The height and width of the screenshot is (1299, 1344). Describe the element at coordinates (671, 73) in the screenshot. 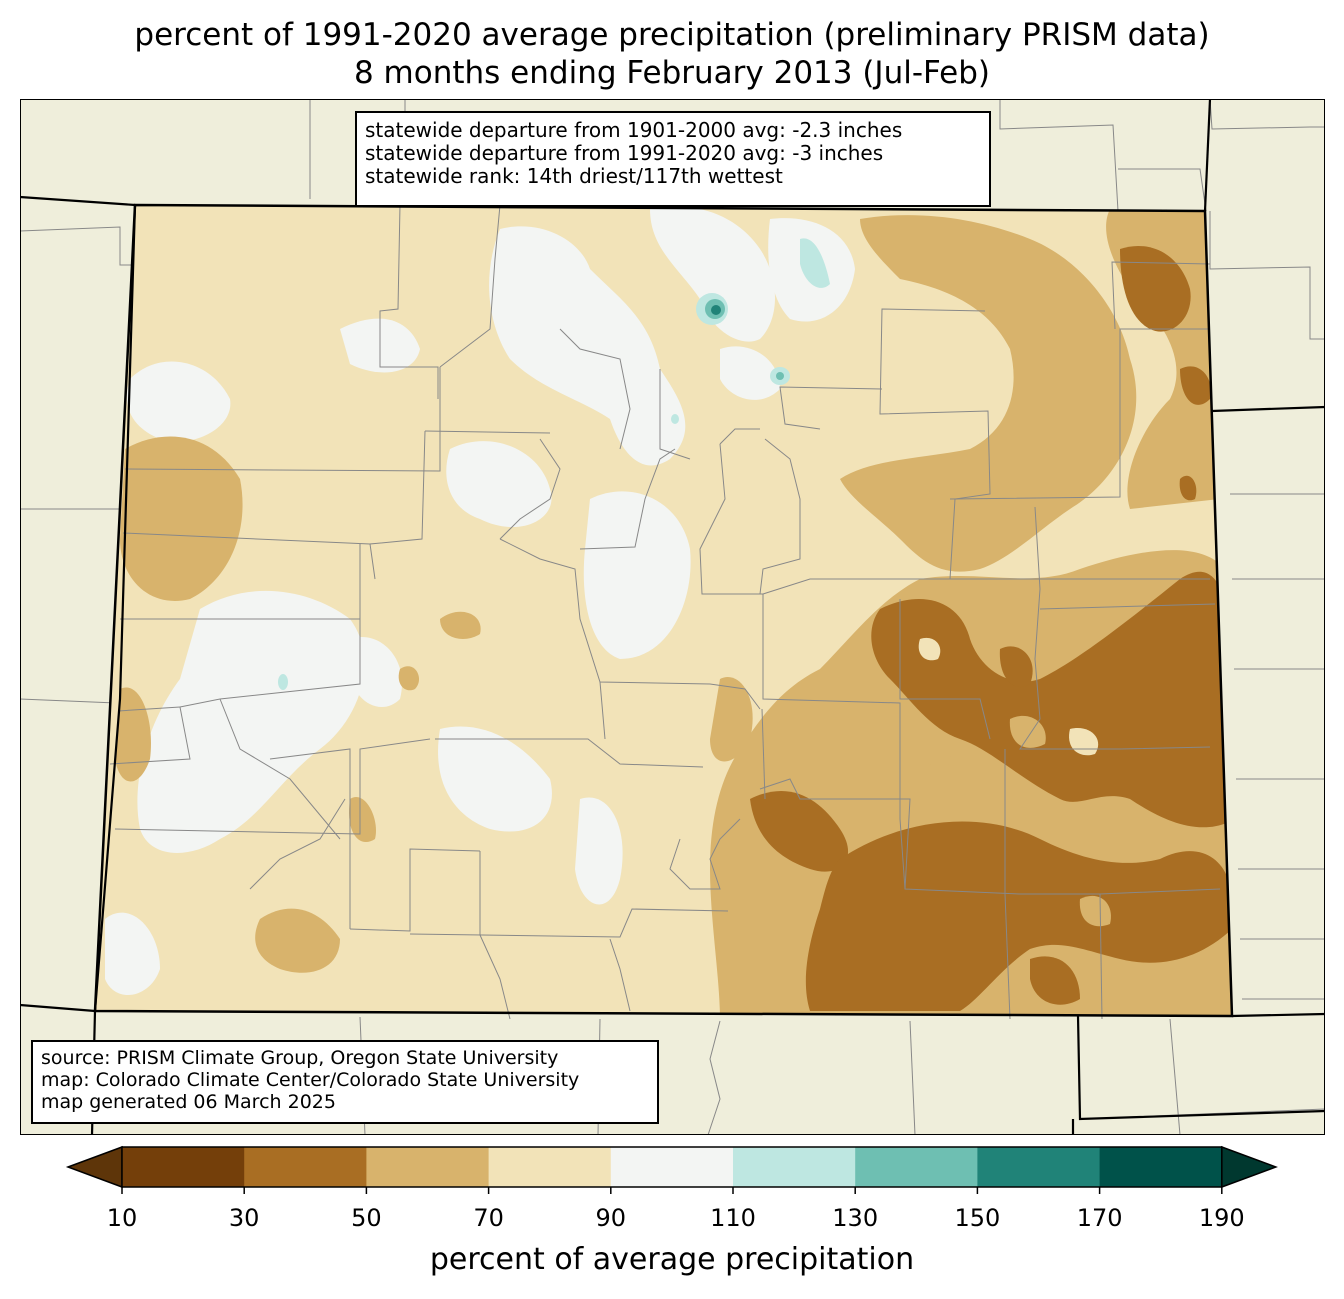

I see `map-title-line-2: 8 months ending February 2013 (Jul-Feb)` at that location.